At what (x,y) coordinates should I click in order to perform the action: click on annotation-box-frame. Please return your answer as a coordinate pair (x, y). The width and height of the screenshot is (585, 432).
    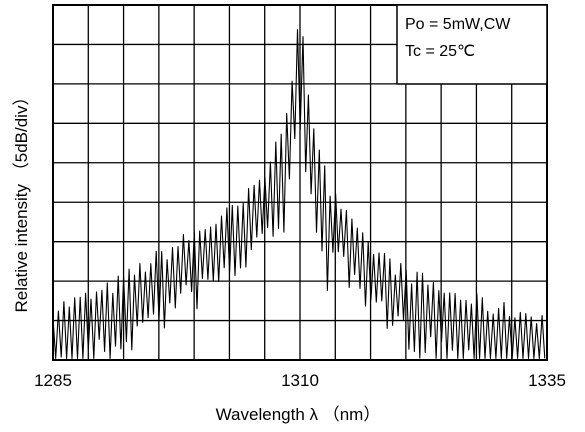
    Looking at the image, I should click on (472, 44).